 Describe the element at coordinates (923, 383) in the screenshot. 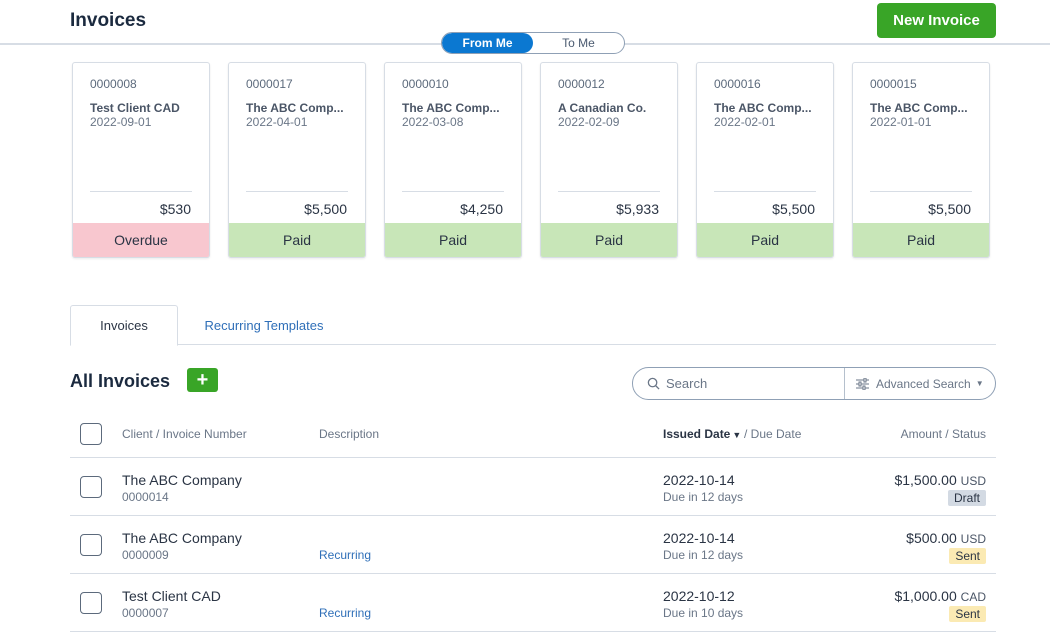

I see `advanced-search-label: Advanced Search` at that location.